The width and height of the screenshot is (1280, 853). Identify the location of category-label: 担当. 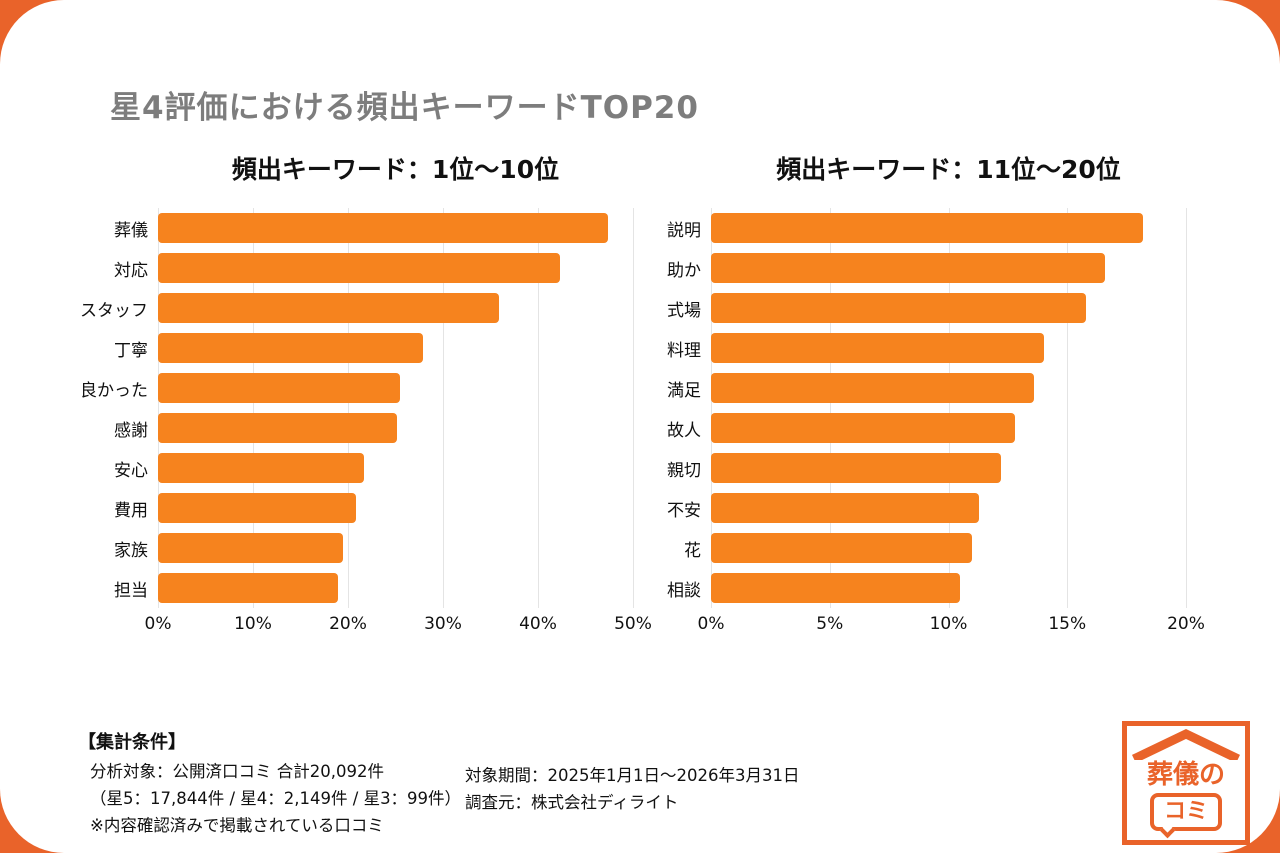
(131, 590).